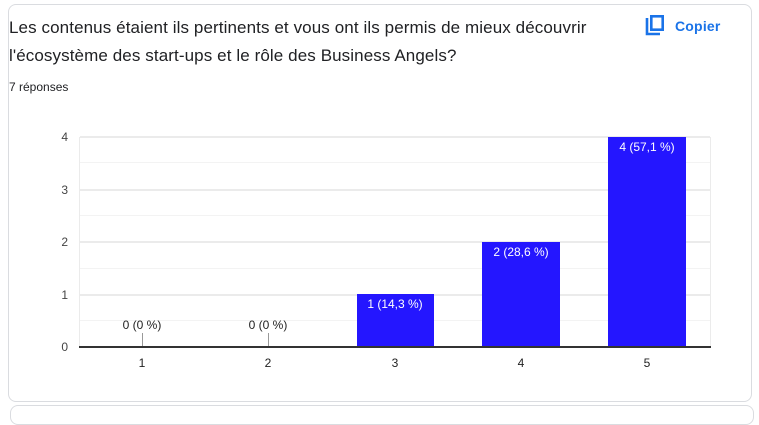  I want to click on bar-label-5: 4 (57,1 %), so click(647, 147).